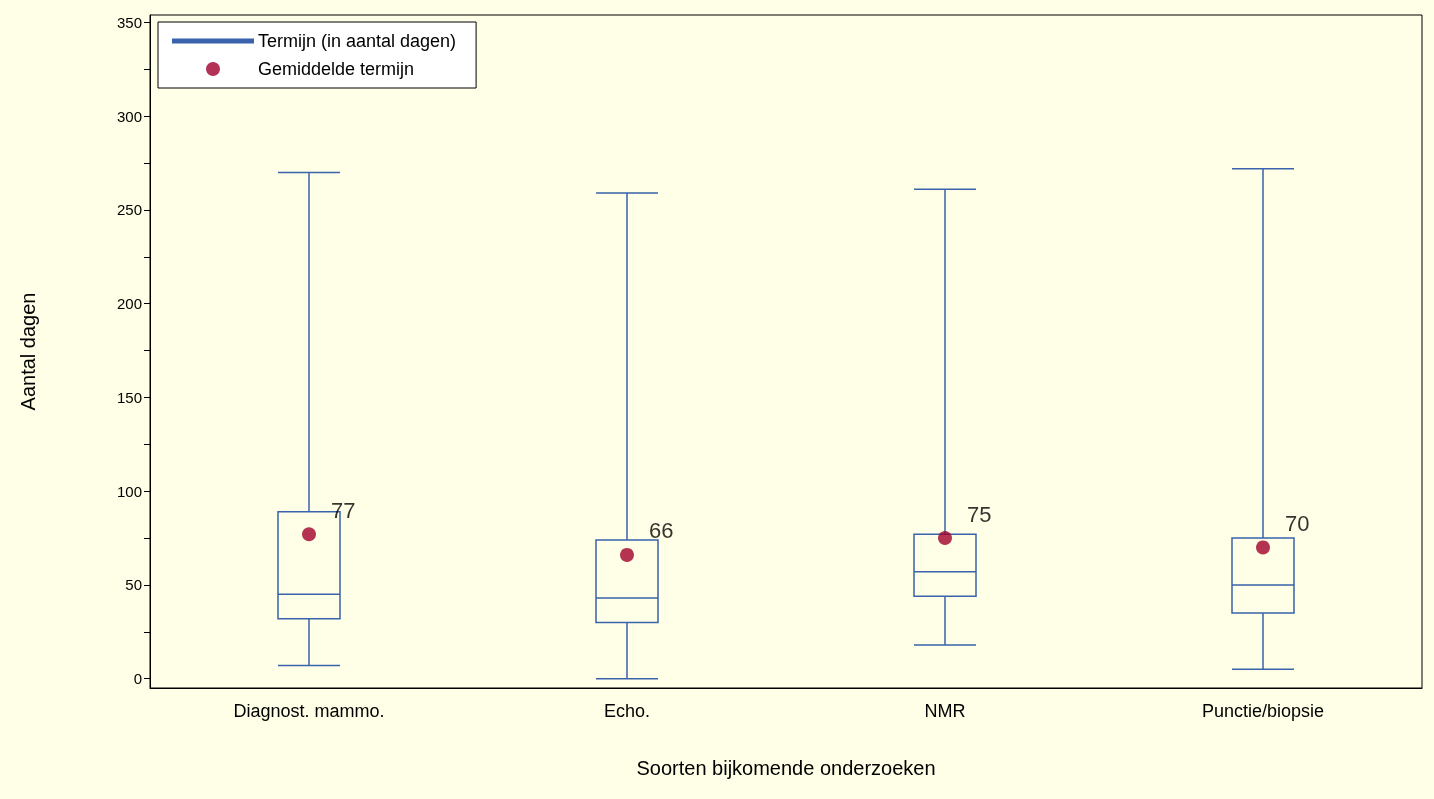 The height and width of the screenshot is (799, 1434). I want to click on x-axis-title: Soorten bijkomende onderzoeken, so click(786, 768).